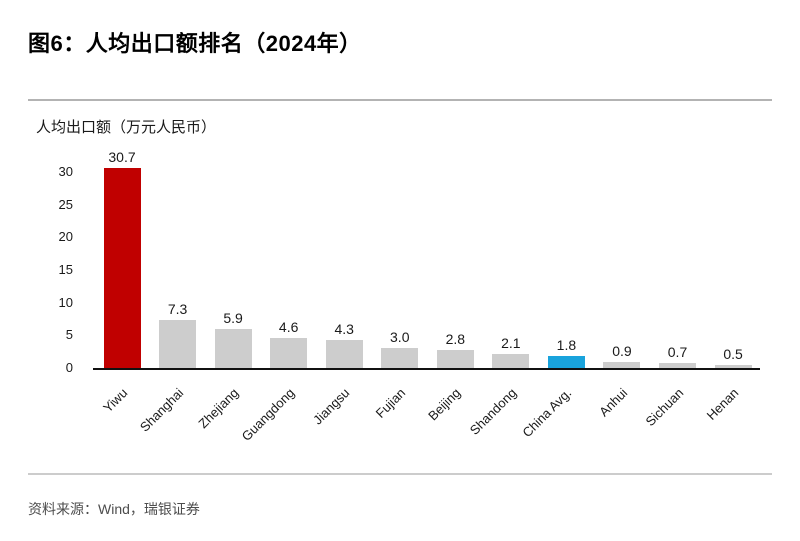 Image resolution: width=800 pixels, height=541 pixels. What do you see at coordinates (69, 367) in the screenshot?
I see `y-tick-label: 0` at bounding box center [69, 367].